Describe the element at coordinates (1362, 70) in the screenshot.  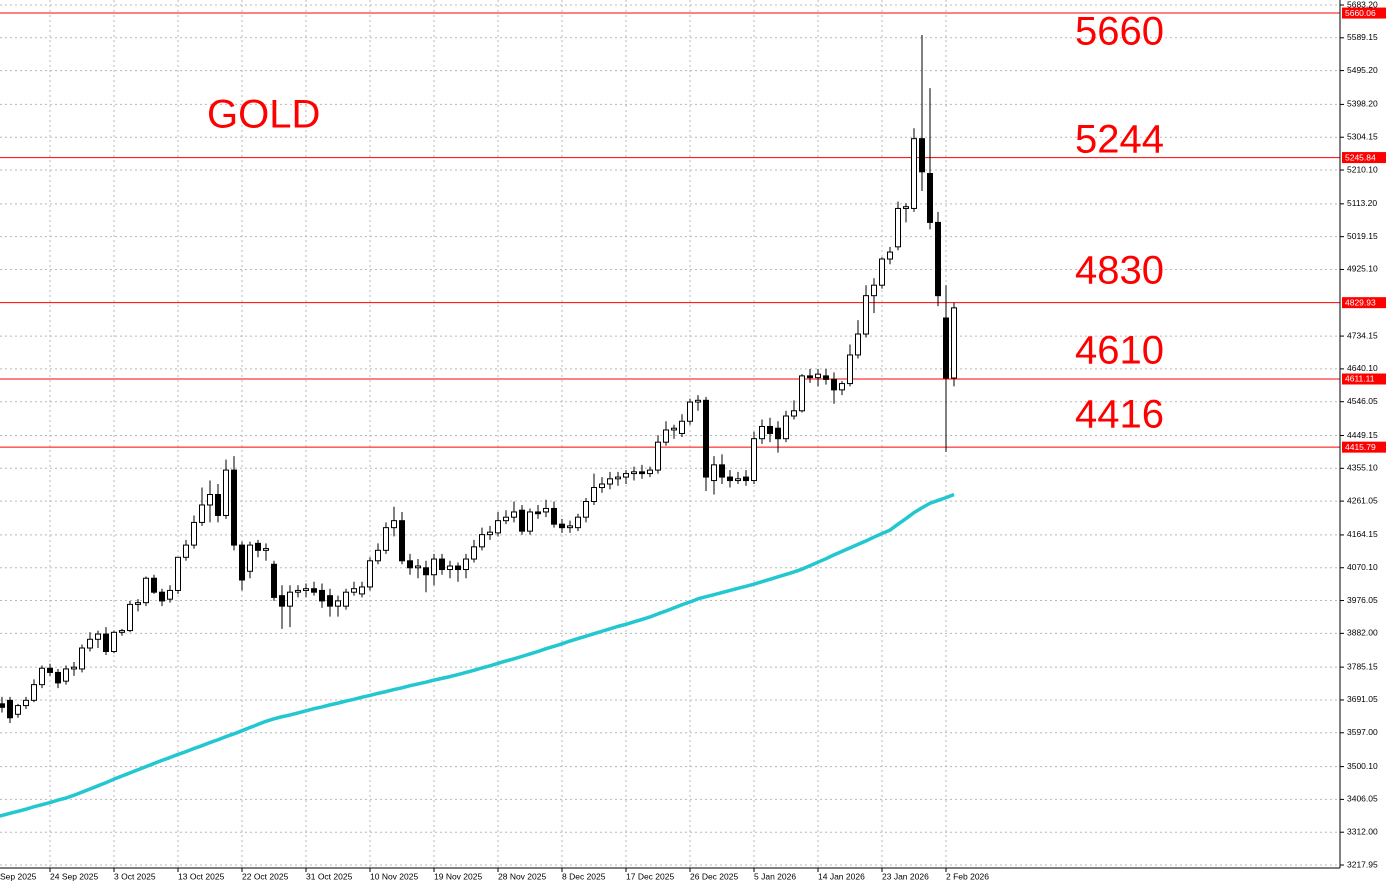
I see `y-tick-label: 5495.20` at that location.